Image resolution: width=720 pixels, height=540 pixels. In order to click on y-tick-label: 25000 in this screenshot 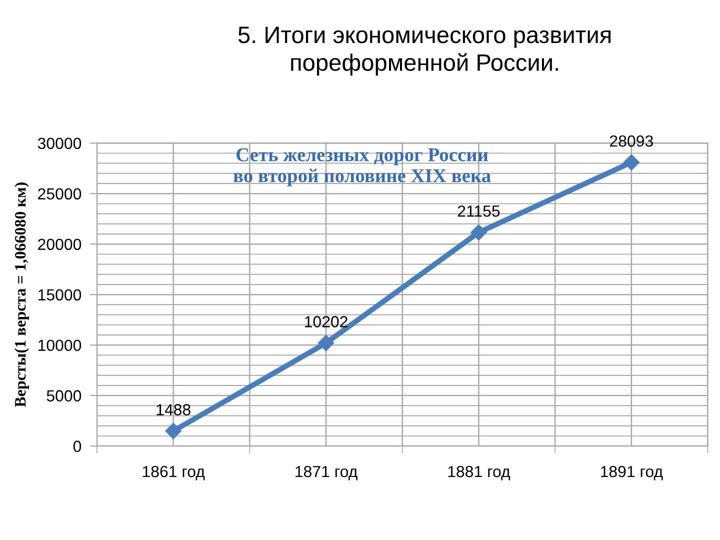, I will do `click(60, 194)`.